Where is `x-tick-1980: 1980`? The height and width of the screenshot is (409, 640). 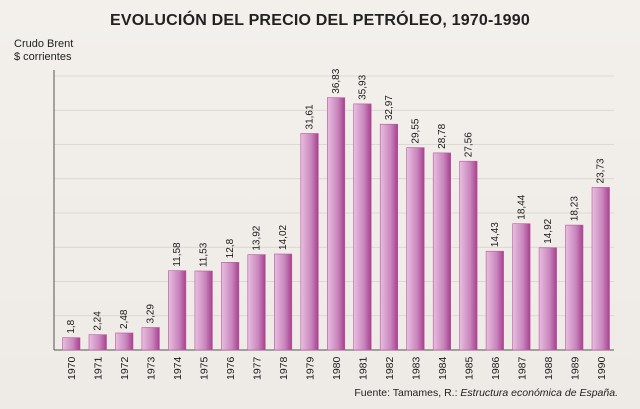 x-tick-1980: 1980 is located at coordinates (337, 368).